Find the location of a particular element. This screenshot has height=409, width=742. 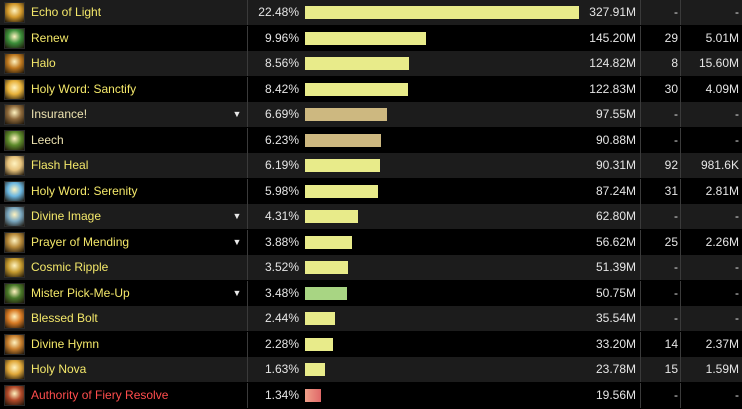

ability-name-link: Insurance! is located at coordinates (59, 114).